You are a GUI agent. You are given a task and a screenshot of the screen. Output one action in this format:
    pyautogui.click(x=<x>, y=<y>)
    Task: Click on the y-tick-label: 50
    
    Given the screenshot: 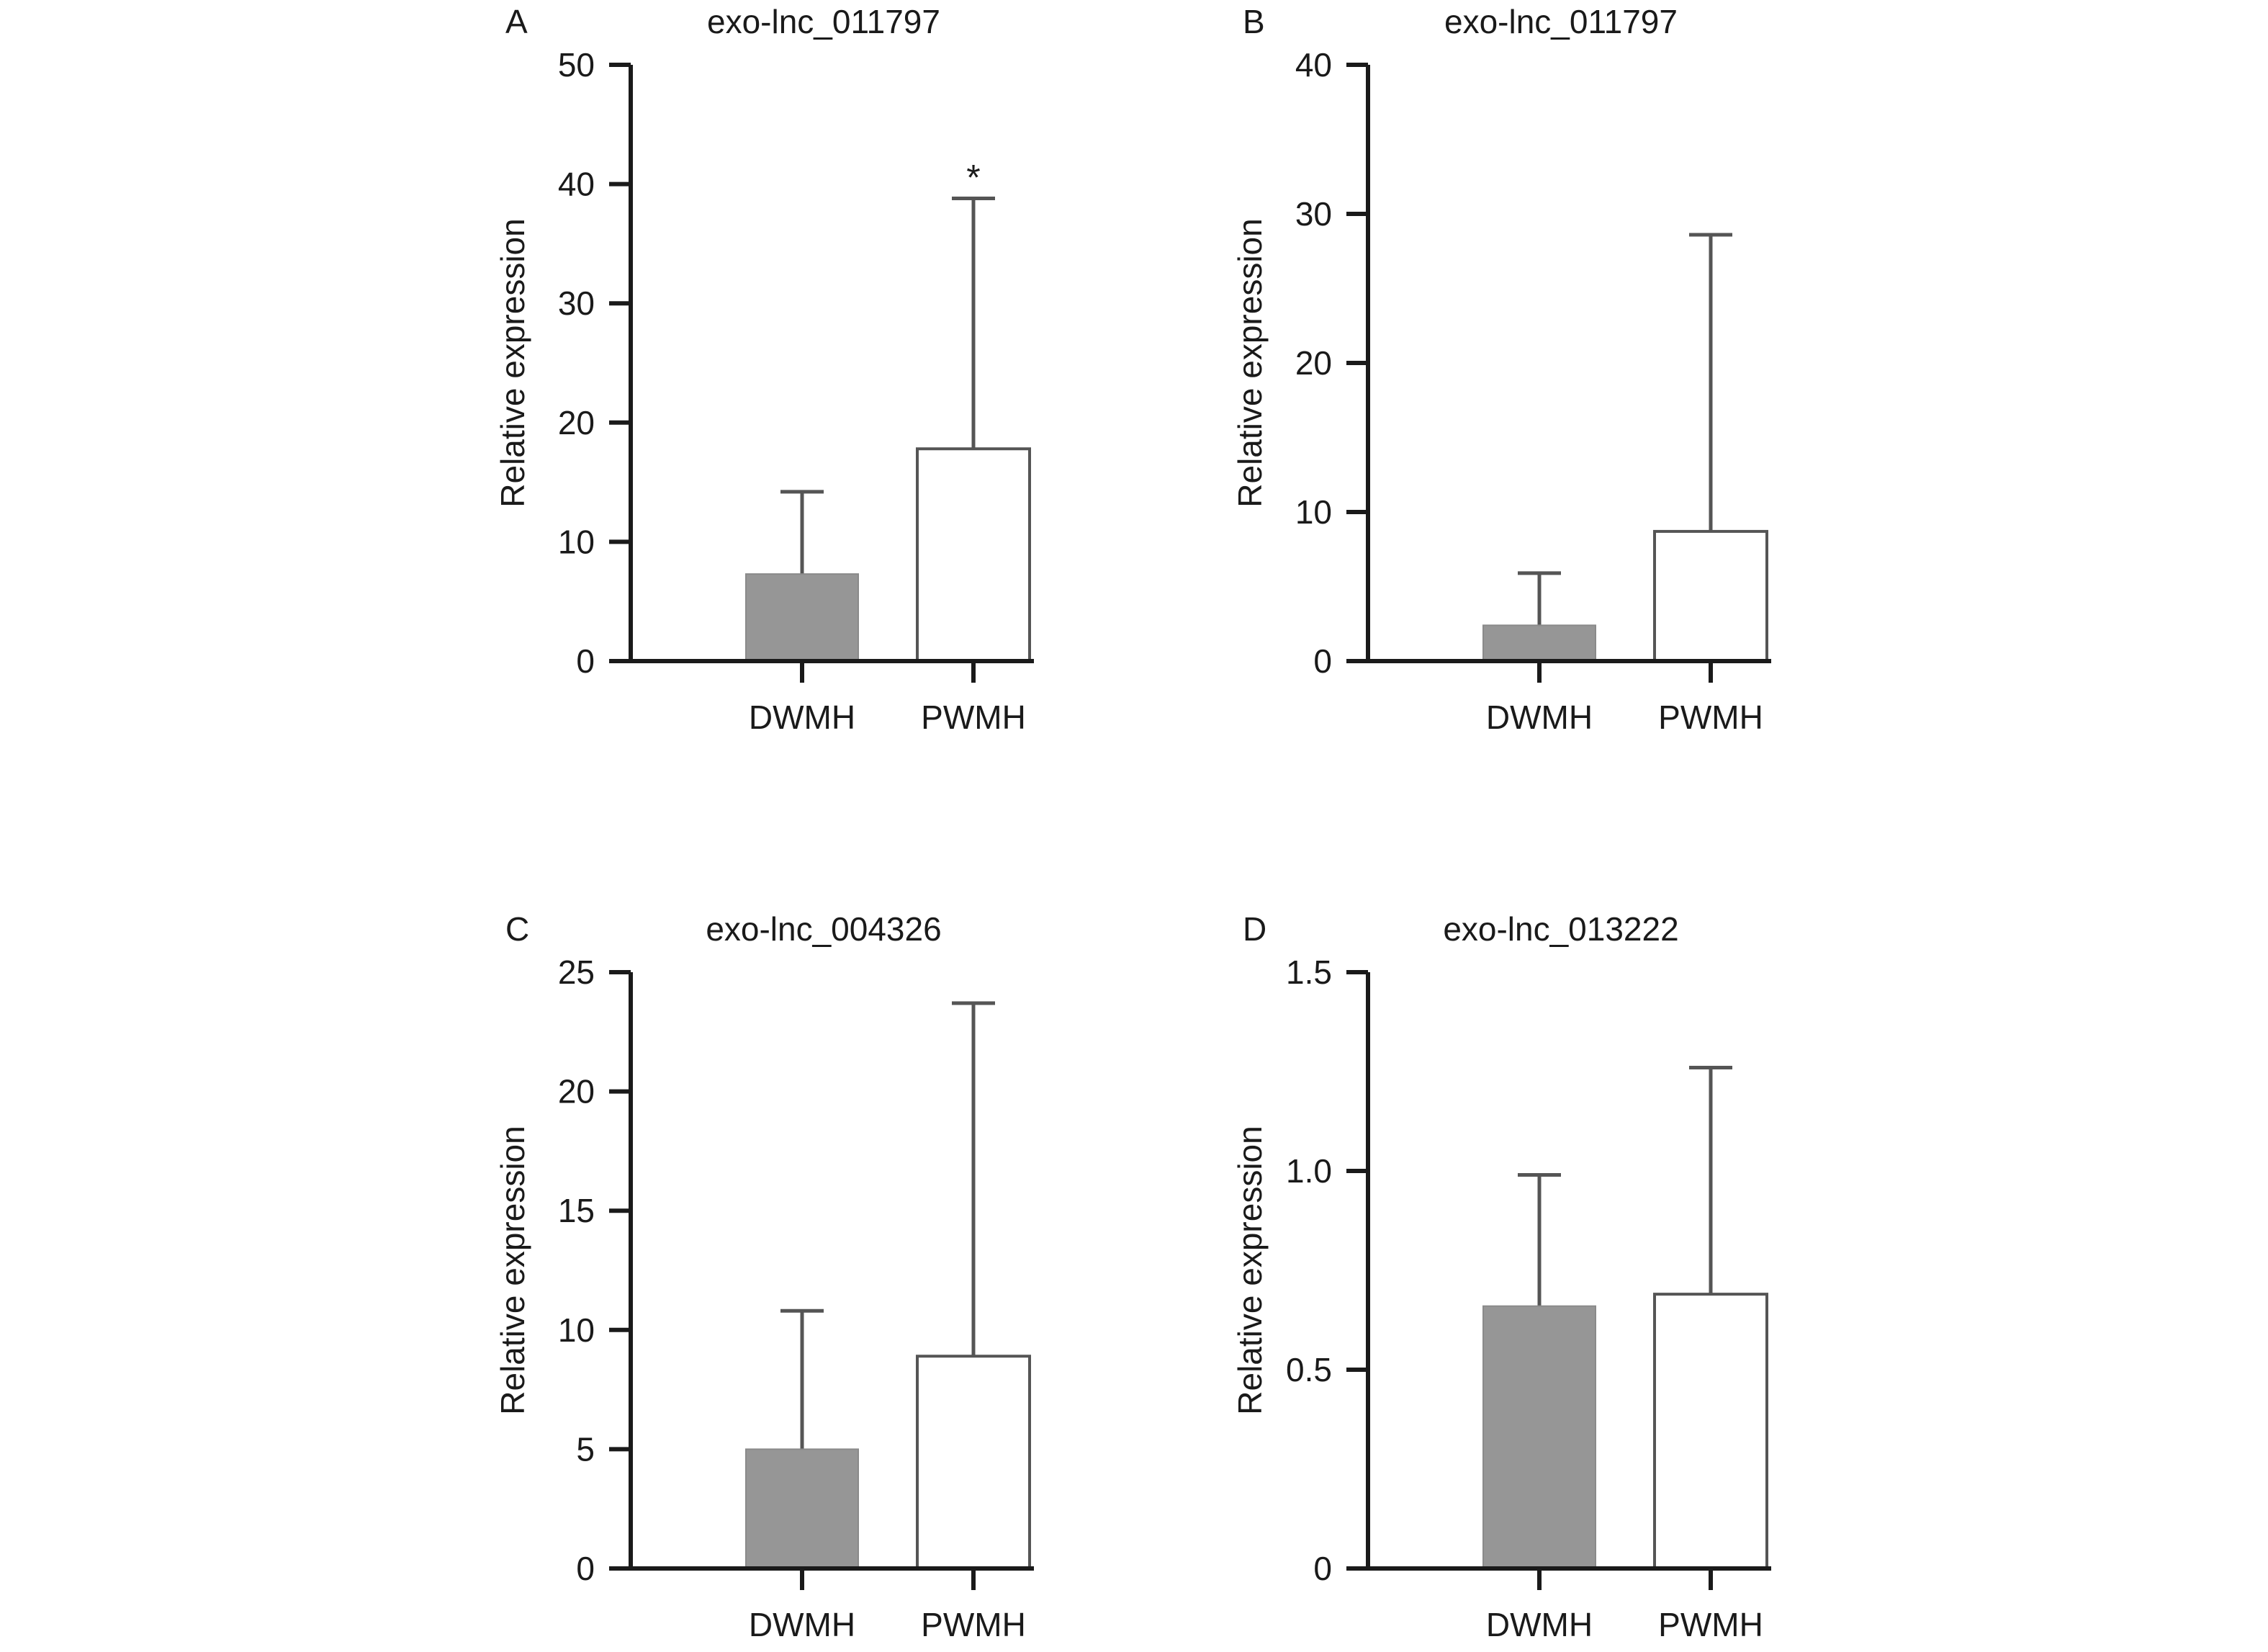 What is the action you would take?
    pyautogui.click(x=576, y=65)
    